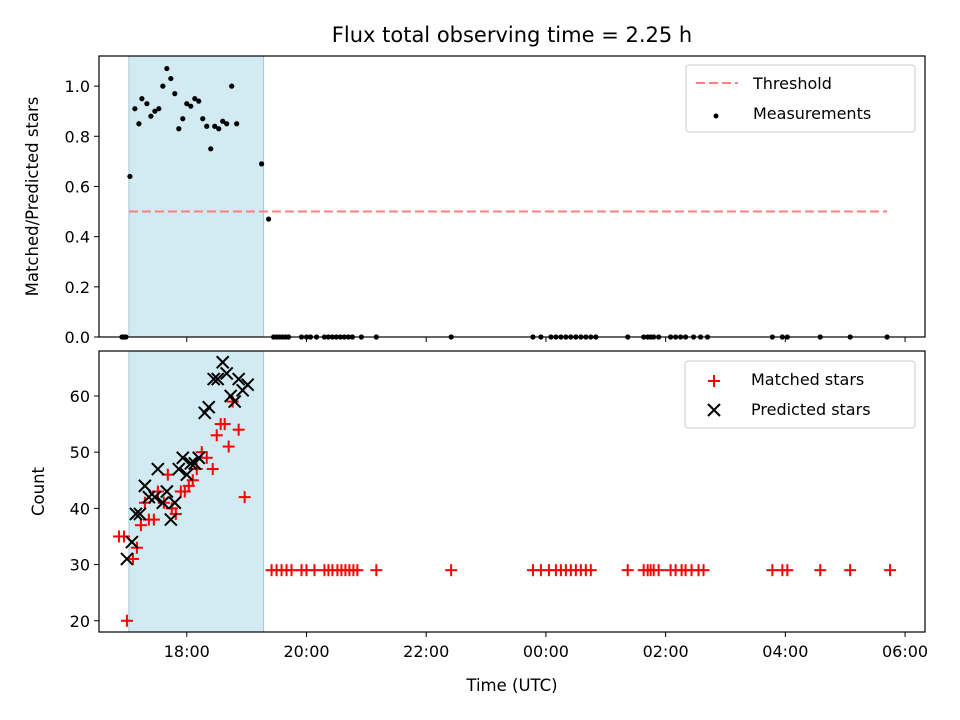 This screenshot has height=720, width=960. I want to click on bottom-legend-box, so click(800, 394).